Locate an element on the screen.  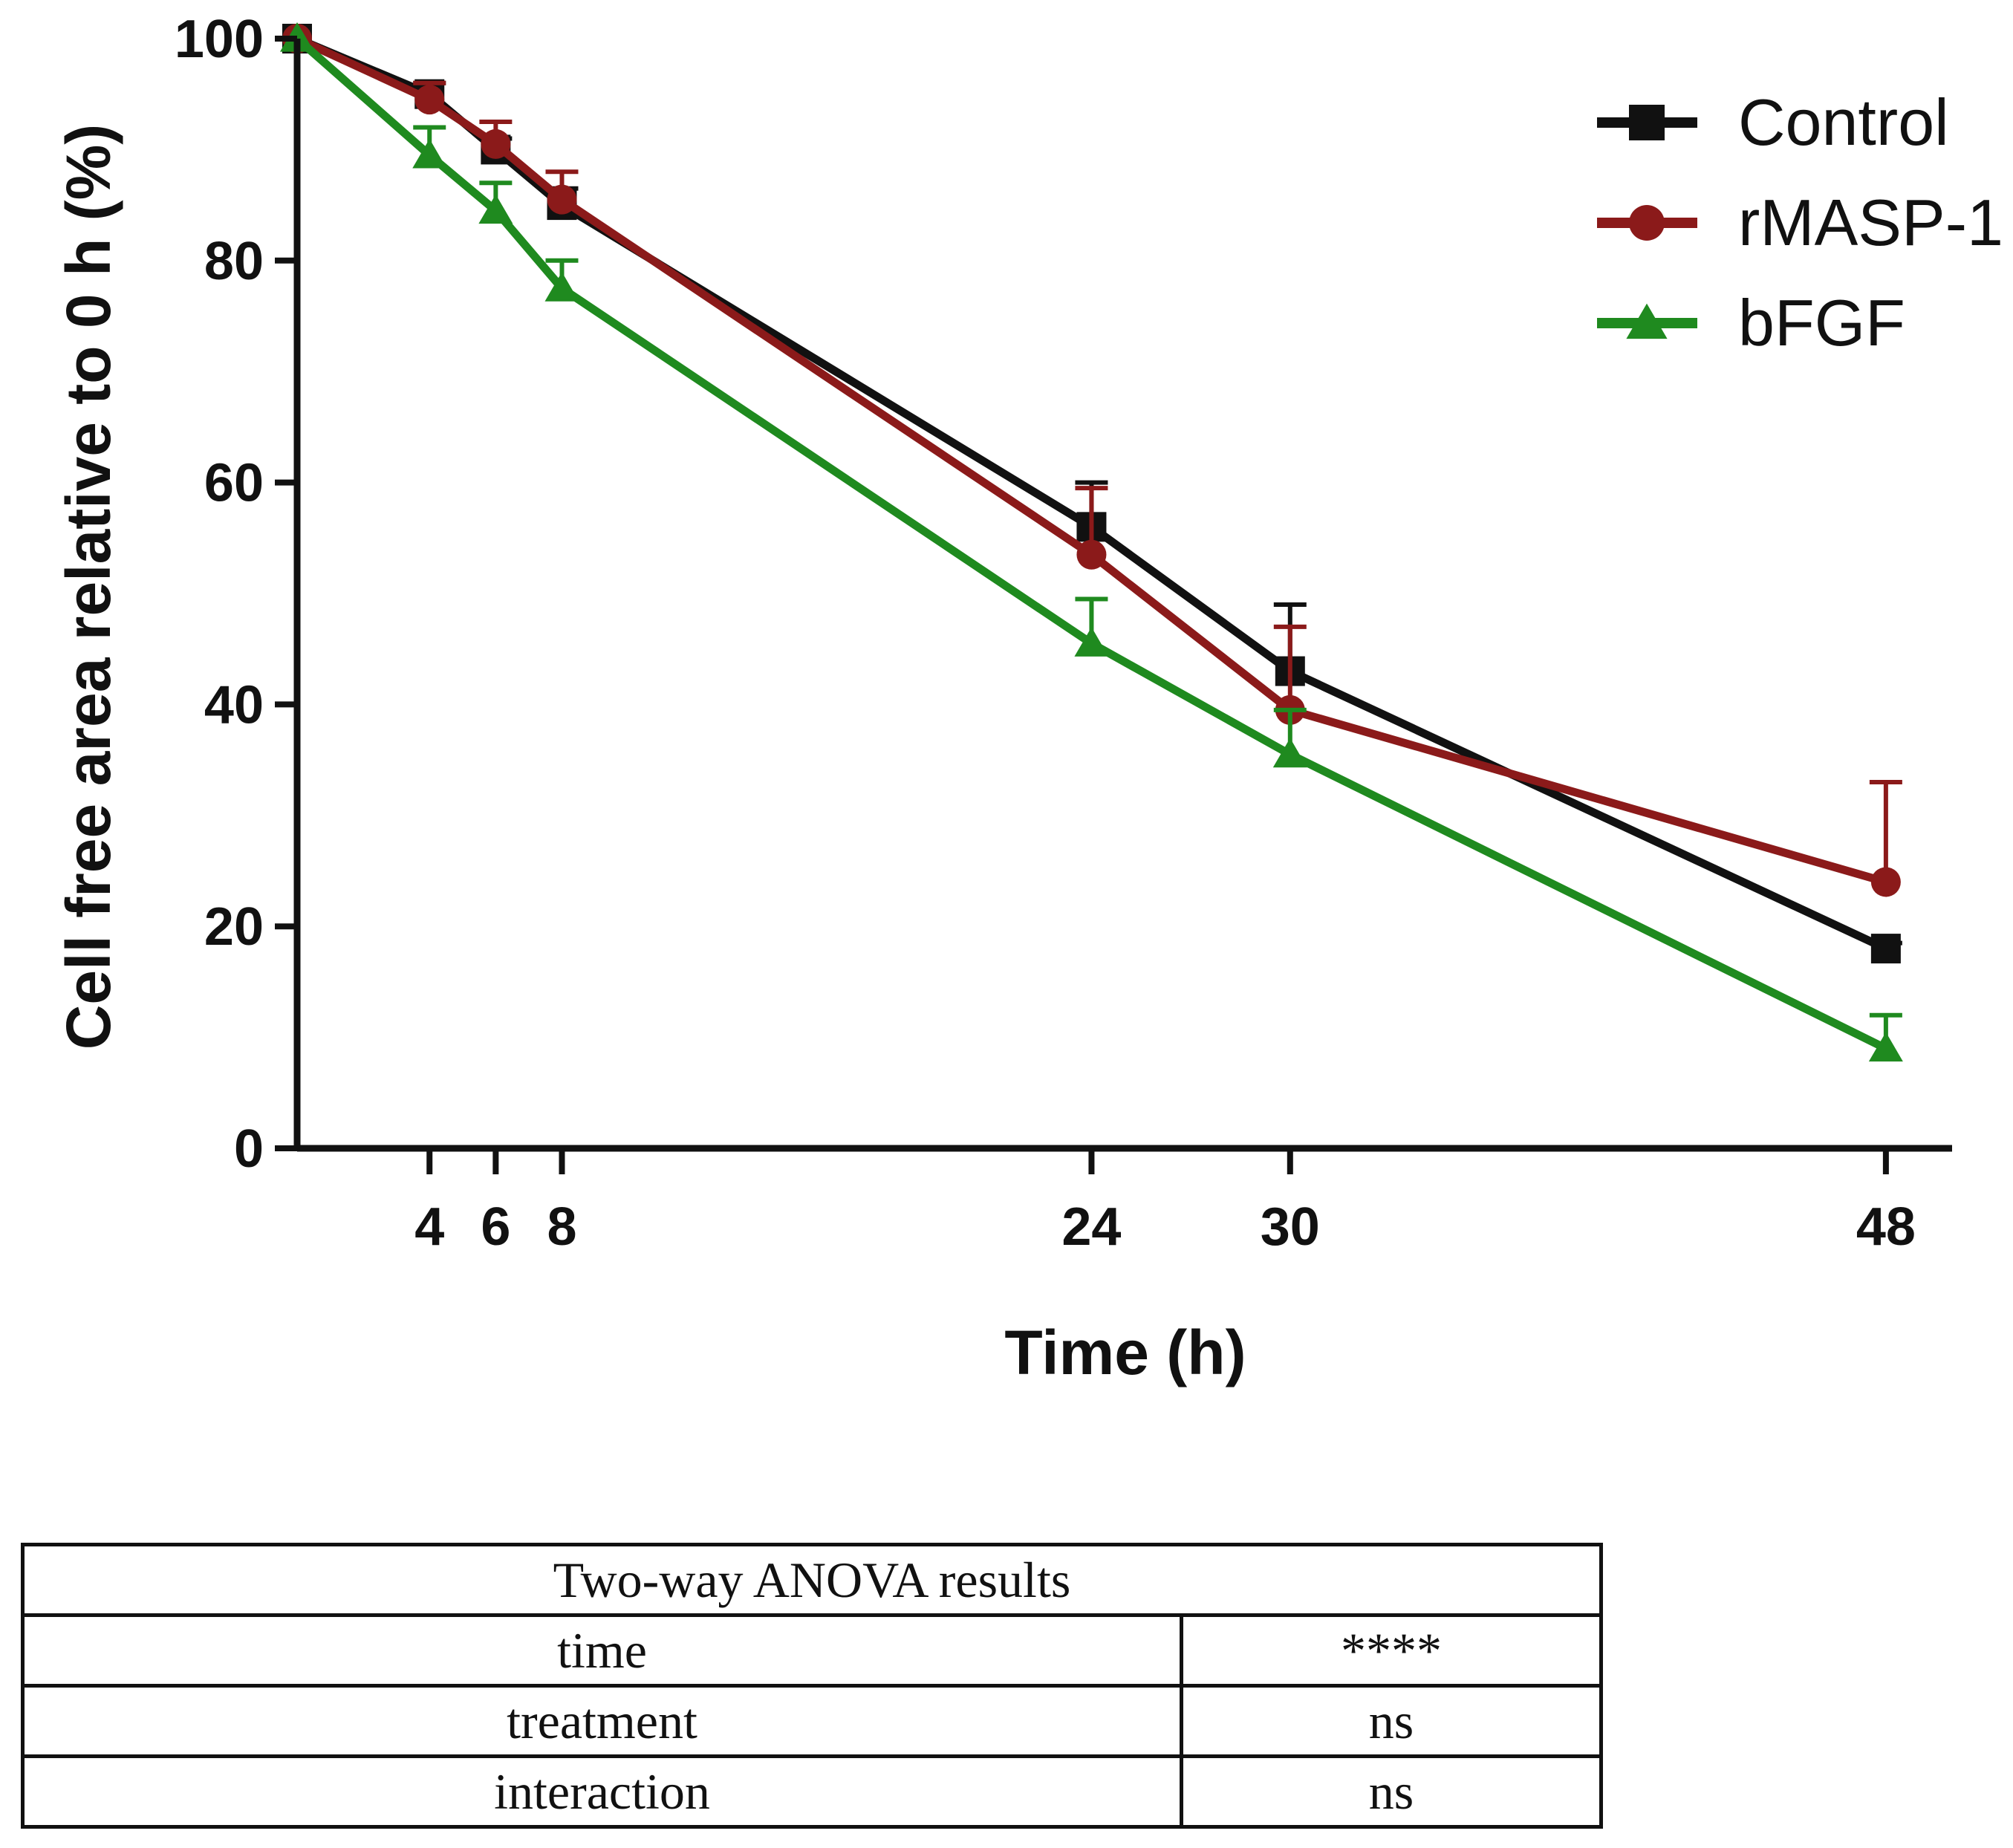
anova-header: Two-way ANOVA results is located at coordinates (812, 1580).